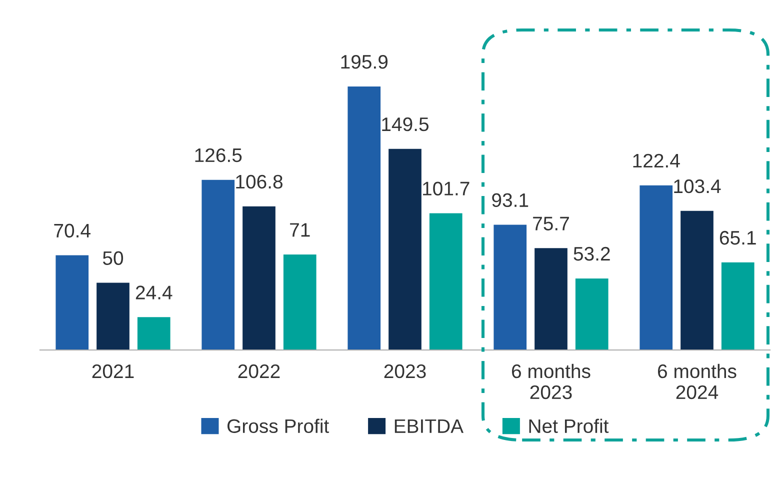 Image resolution: width=782 pixels, height=485 pixels. Describe the element at coordinates (113, 258) in the screenshot. I see `data-label: 50` at that location.